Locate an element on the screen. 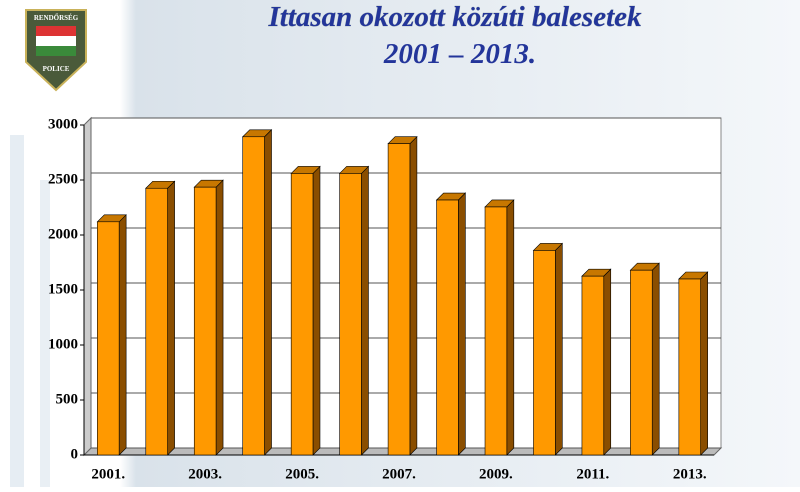 The height and width of the screenshot is (492, 800). logo-text: RENDŐRSÉG is located at coordinates (56, 18).